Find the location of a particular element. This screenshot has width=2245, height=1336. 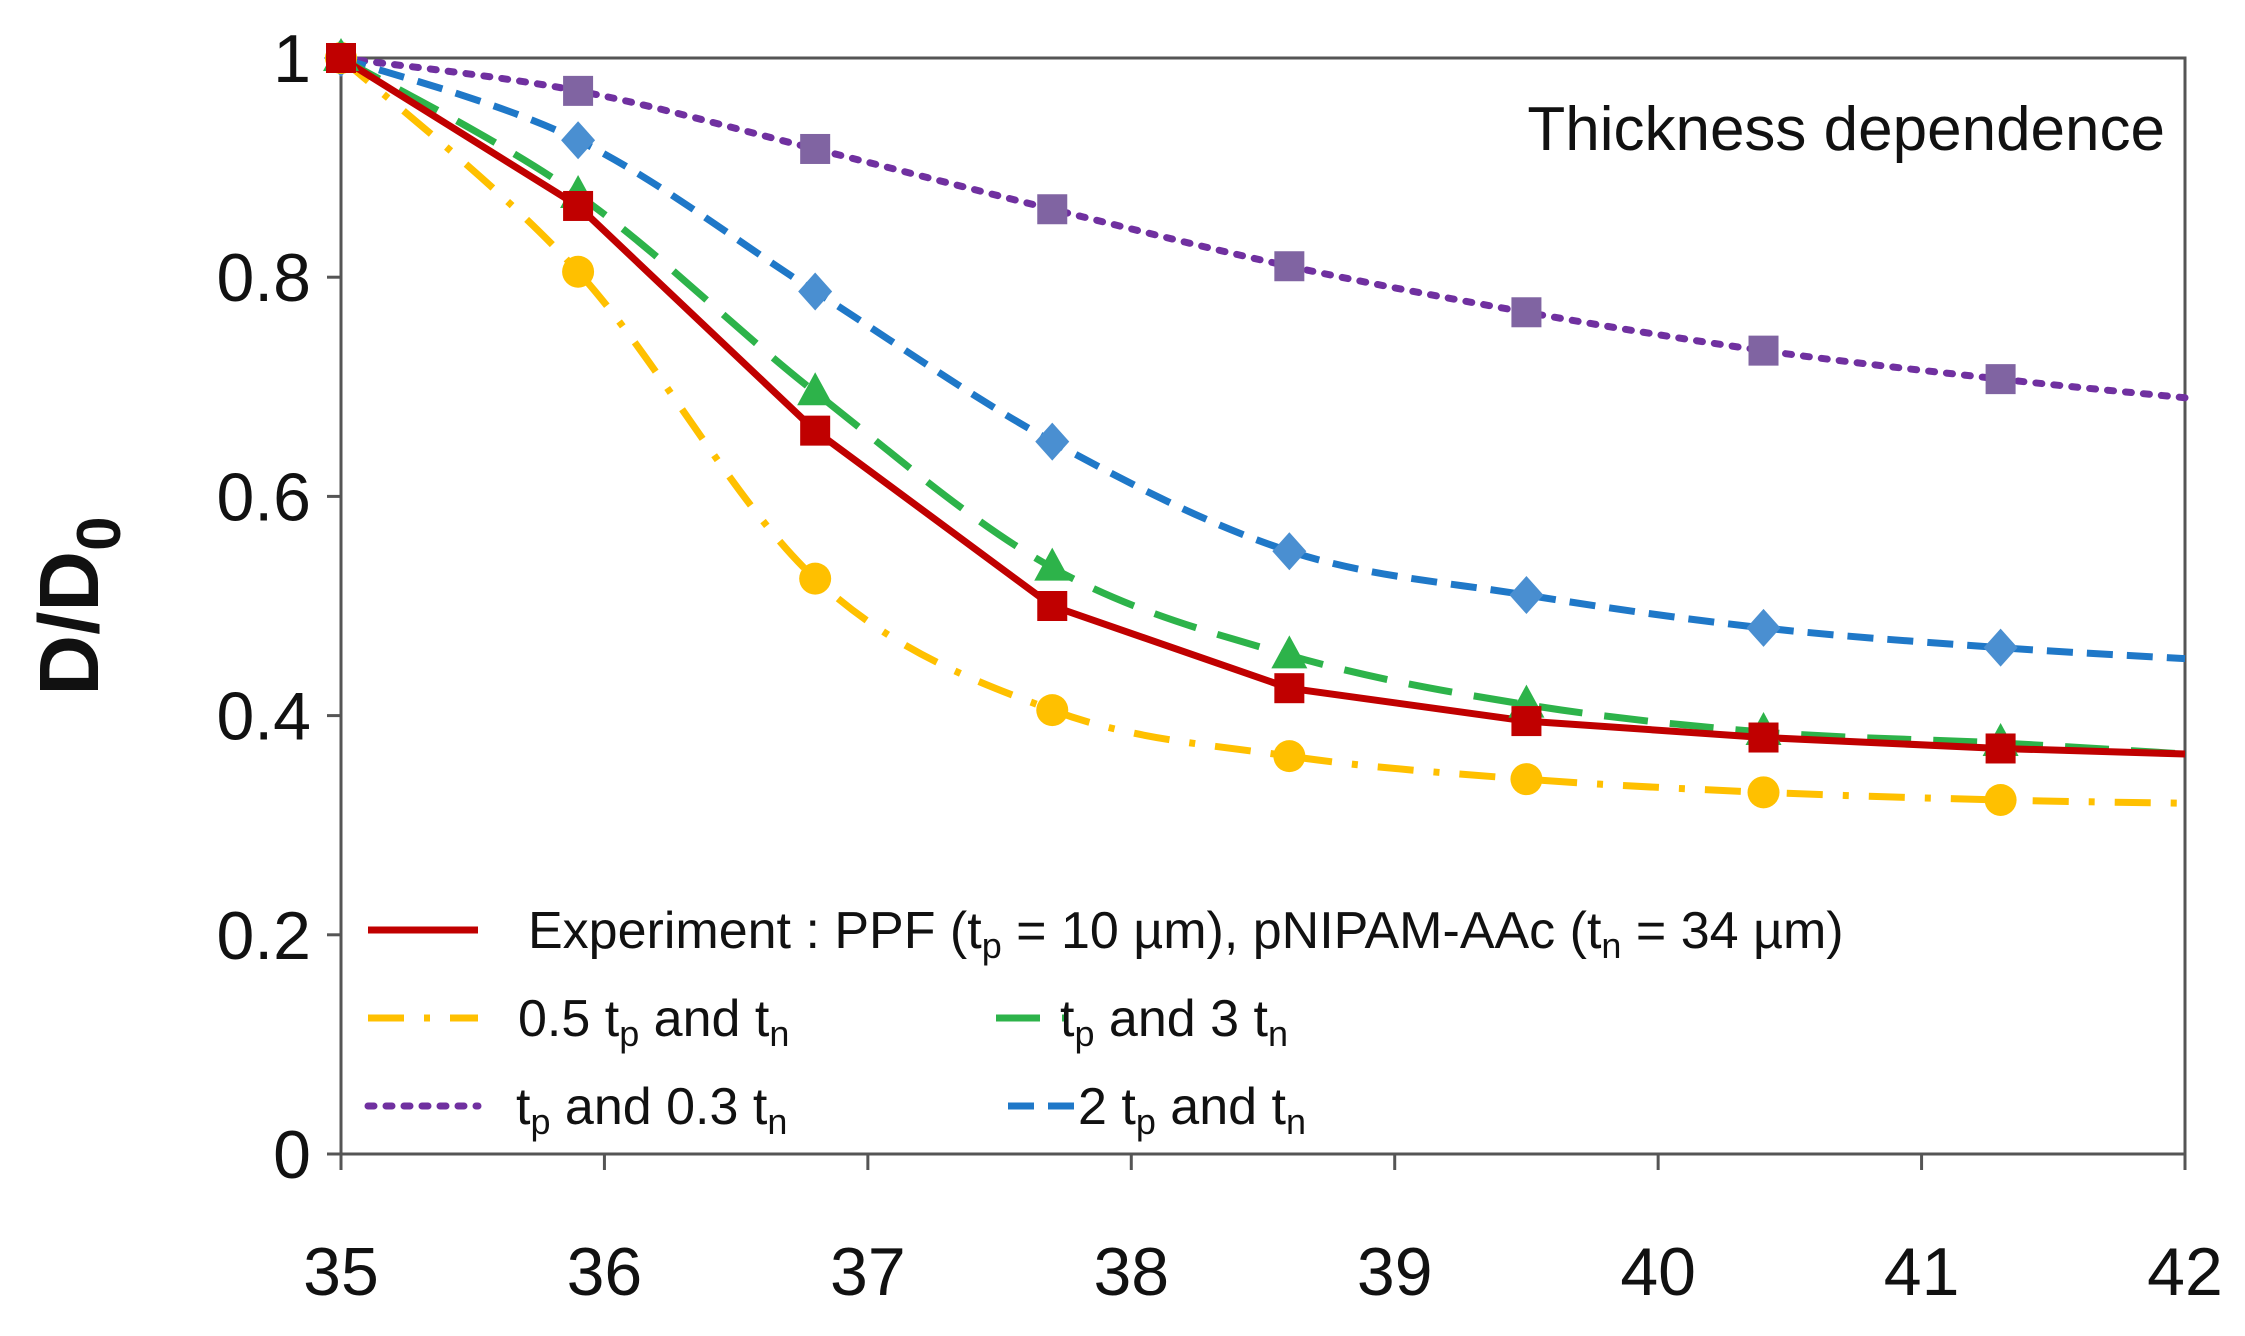

y-tick-label: 0.4 is located at coordinates (263, 717).